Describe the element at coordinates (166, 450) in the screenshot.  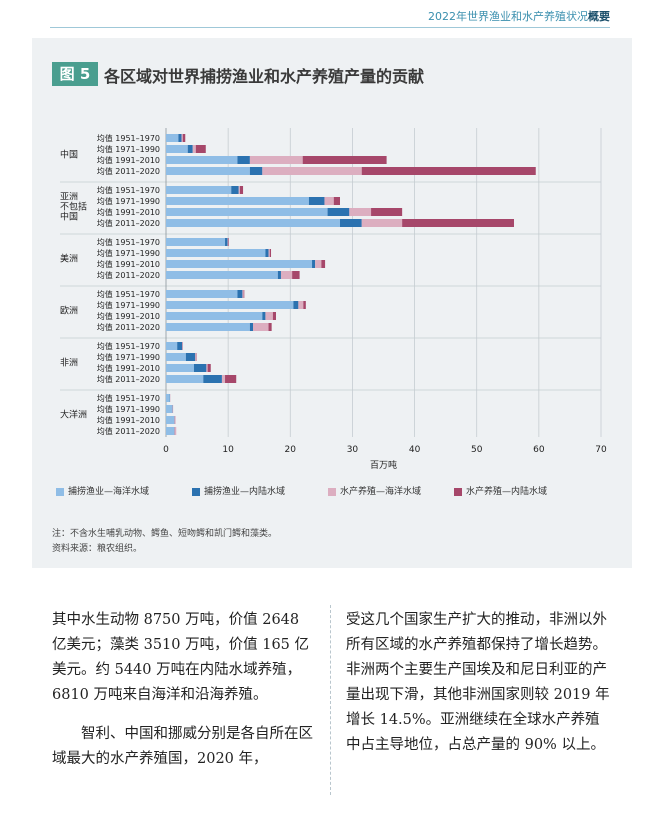
I see `x-tick-label: 0` at that location.